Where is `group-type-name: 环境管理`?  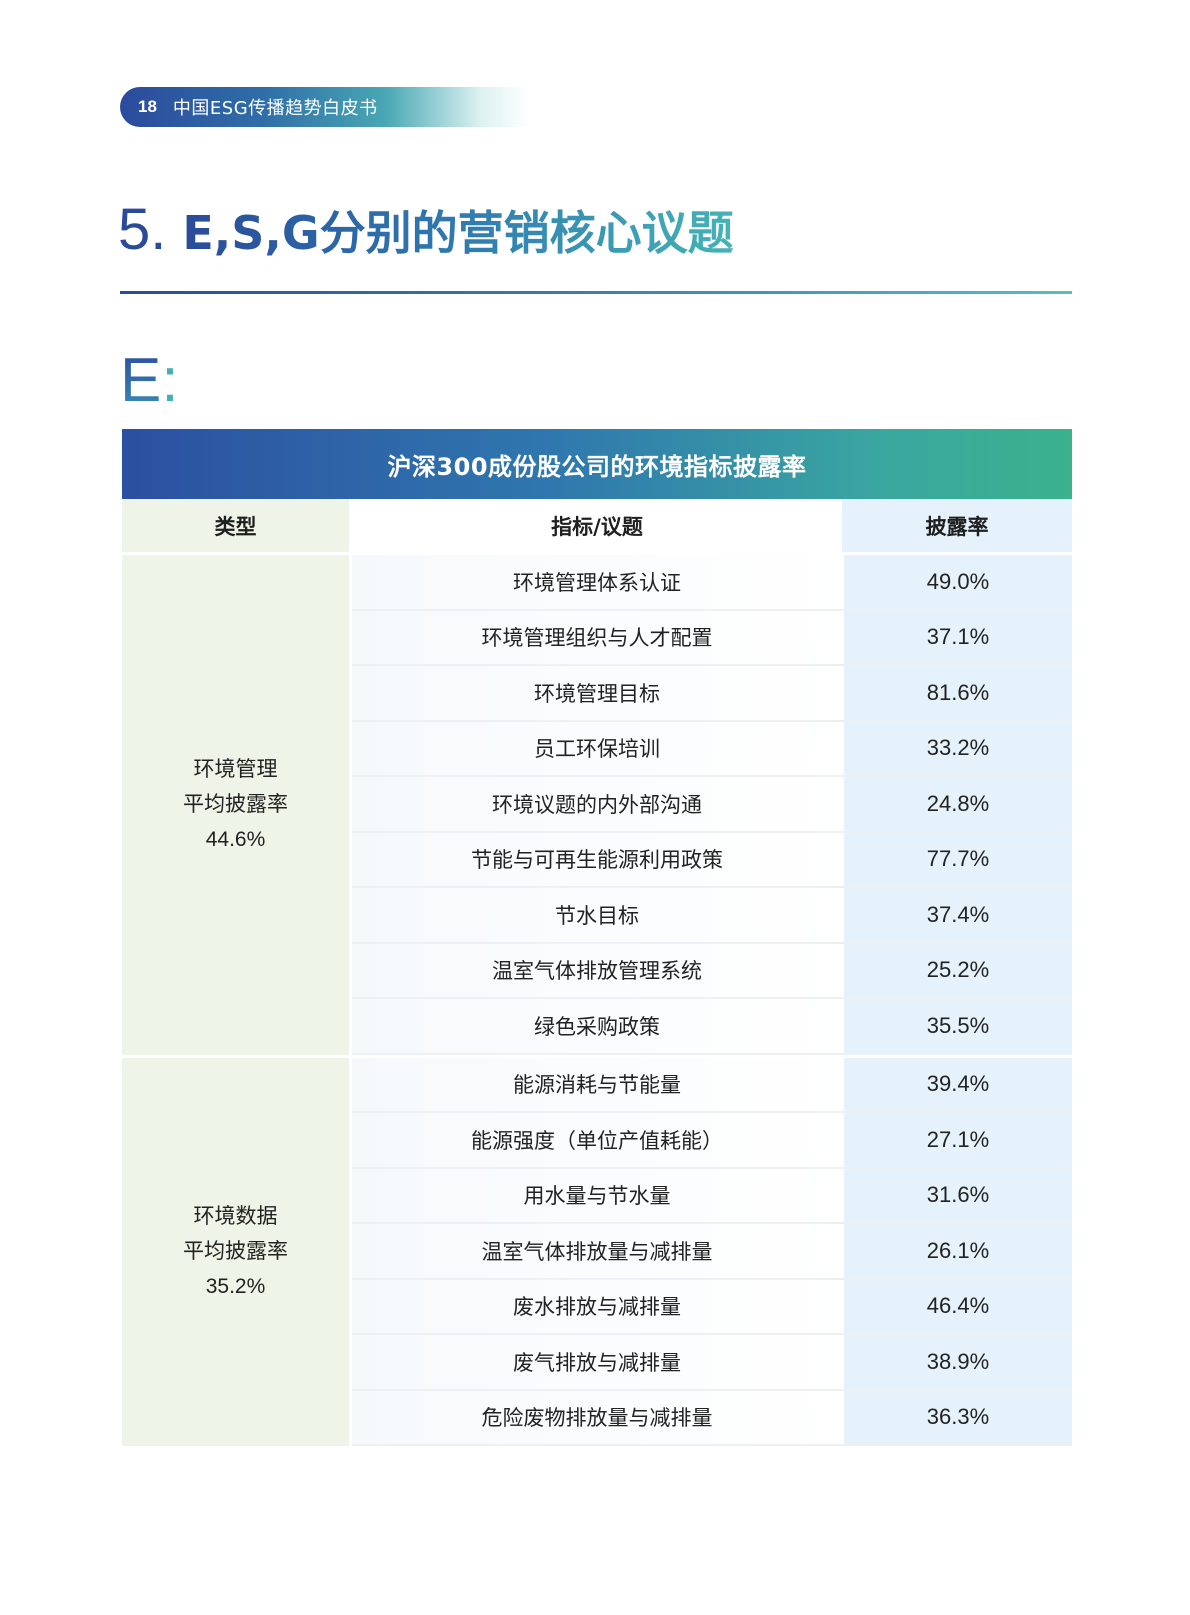 group-type-name: 环境管理 is located at coordinates (235, 769).